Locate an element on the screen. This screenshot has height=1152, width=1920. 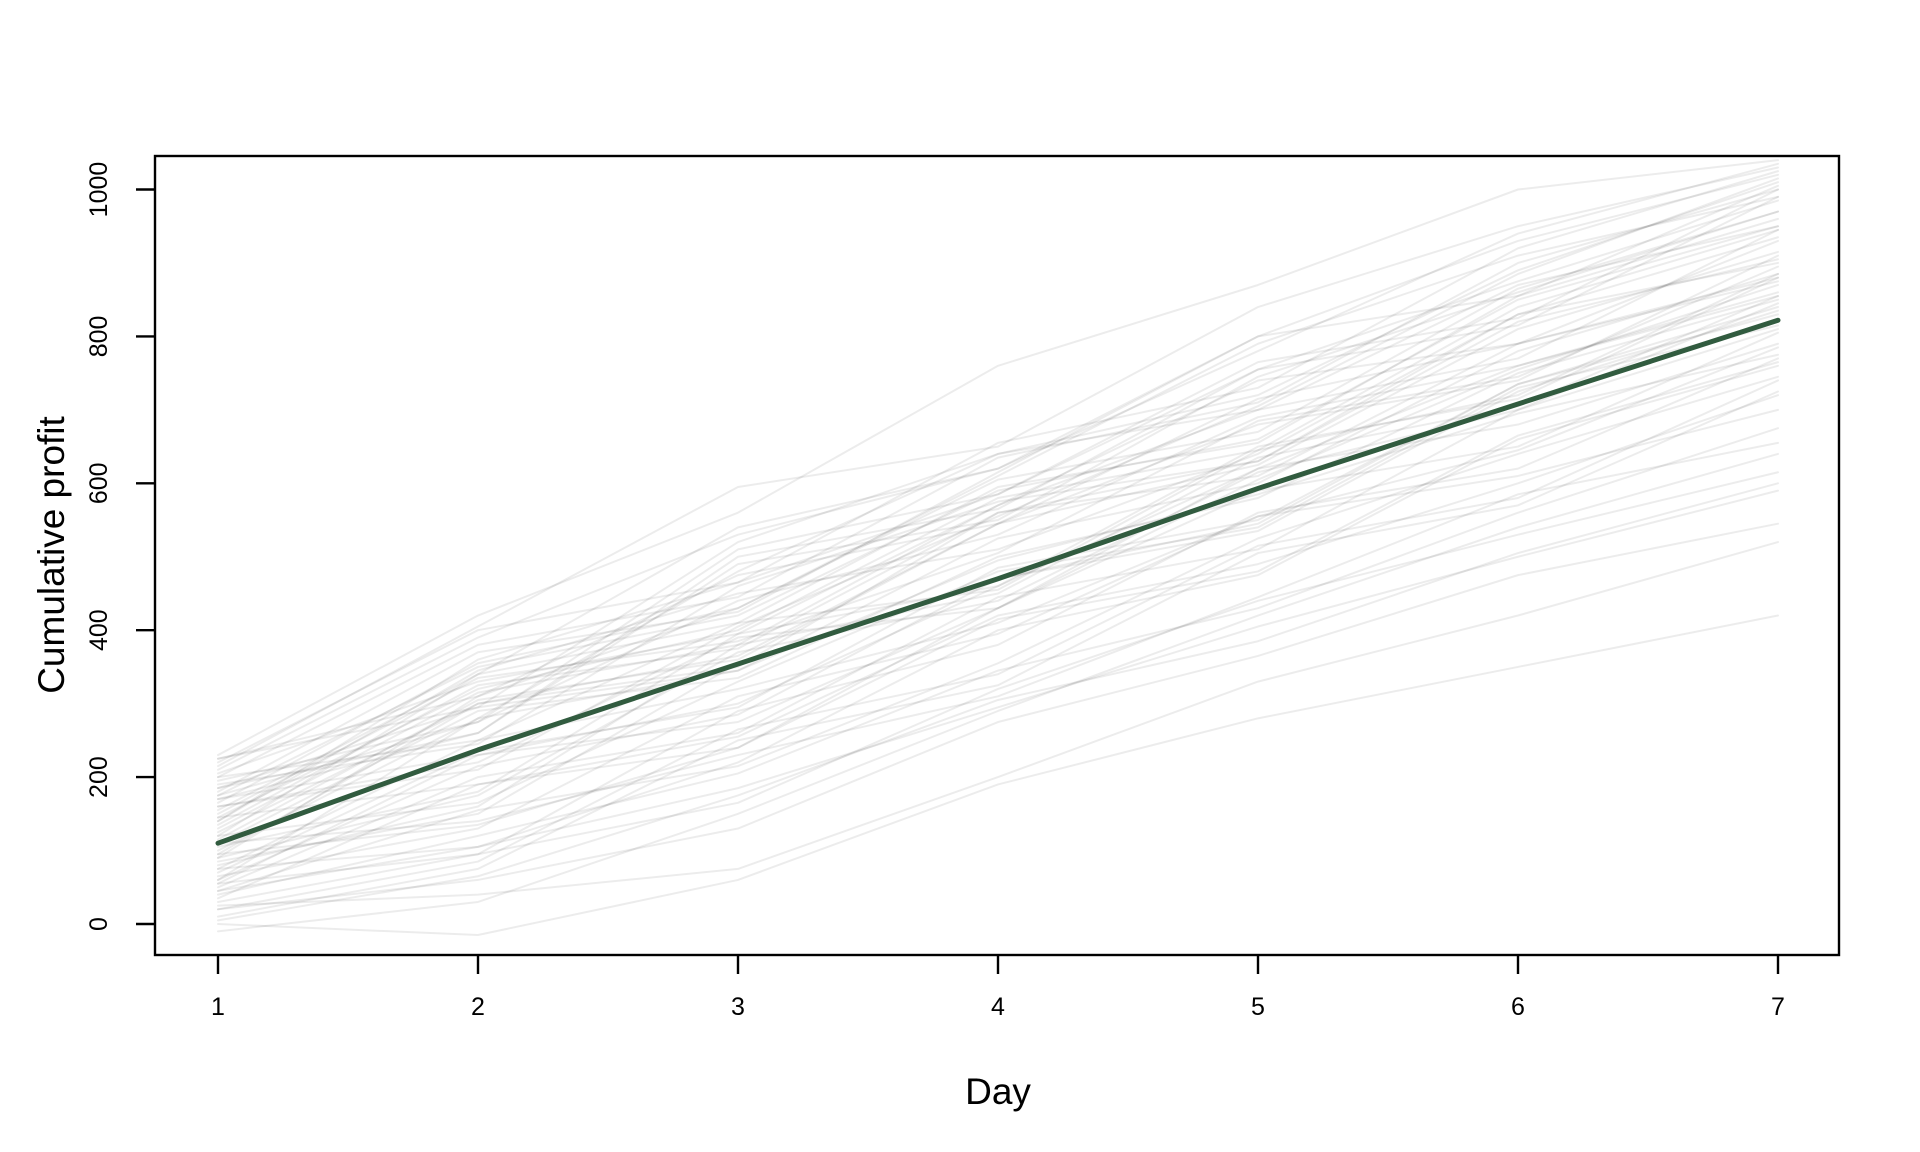
x-tick-label: 4 is located at coordinates (998, 1007).